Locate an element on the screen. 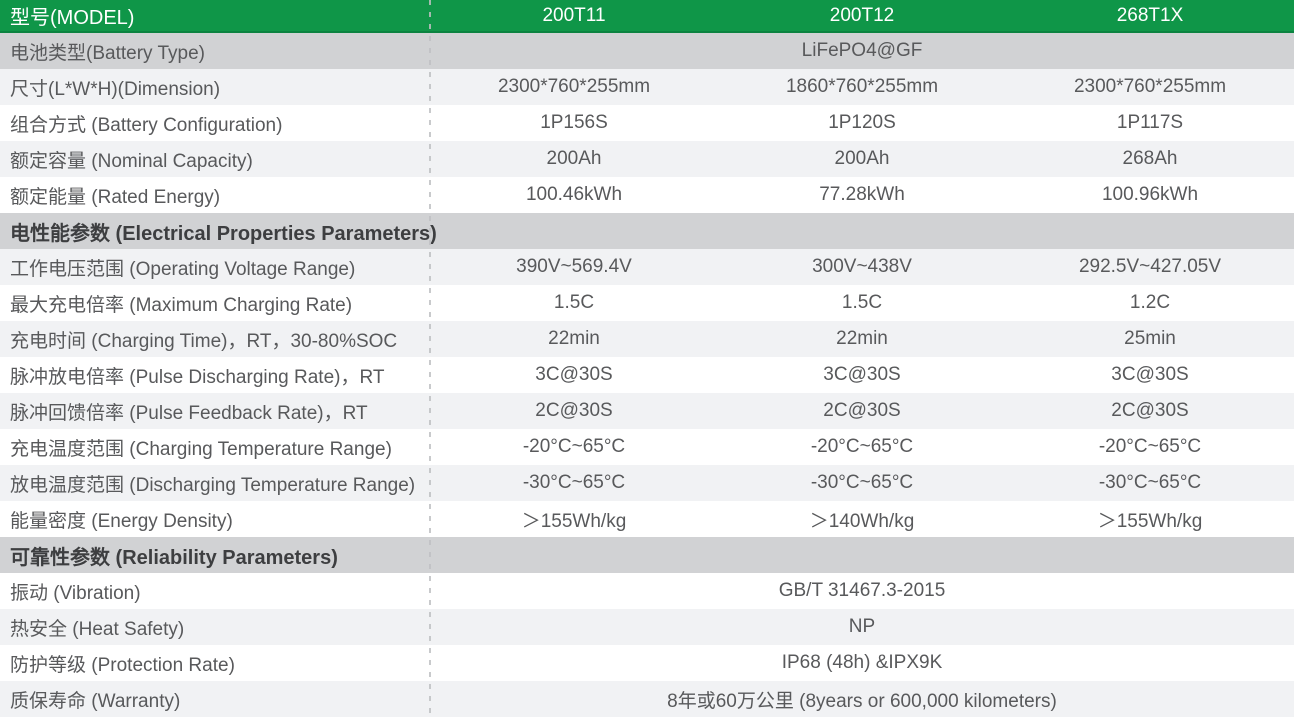 This screenshot has height=718, width=1294. row-label: 尺寸(L*W*H)(Dimension) is located at coordinates (115, 89).